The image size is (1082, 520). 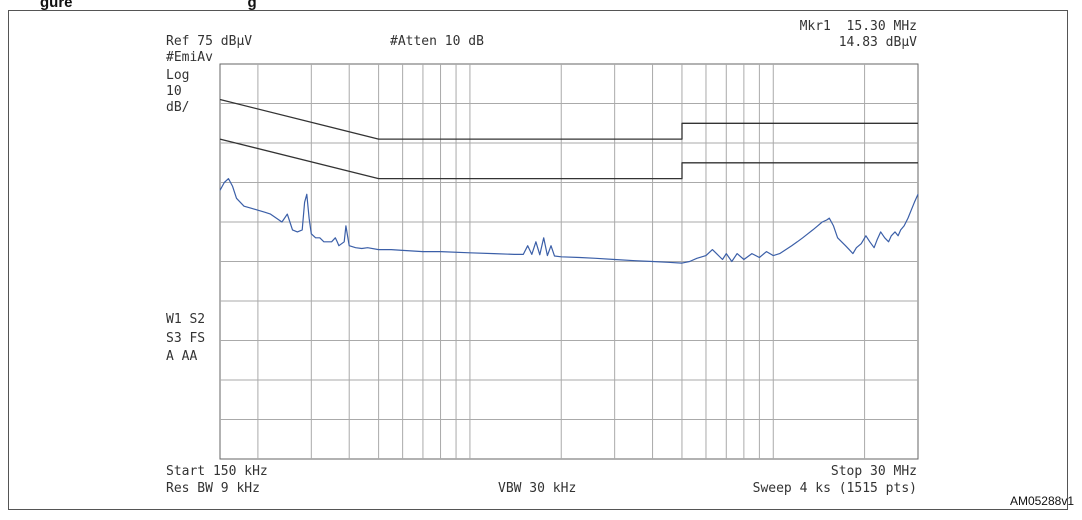 I want to click on figure-id: AM05288v1, so click(x=1041, y=501).